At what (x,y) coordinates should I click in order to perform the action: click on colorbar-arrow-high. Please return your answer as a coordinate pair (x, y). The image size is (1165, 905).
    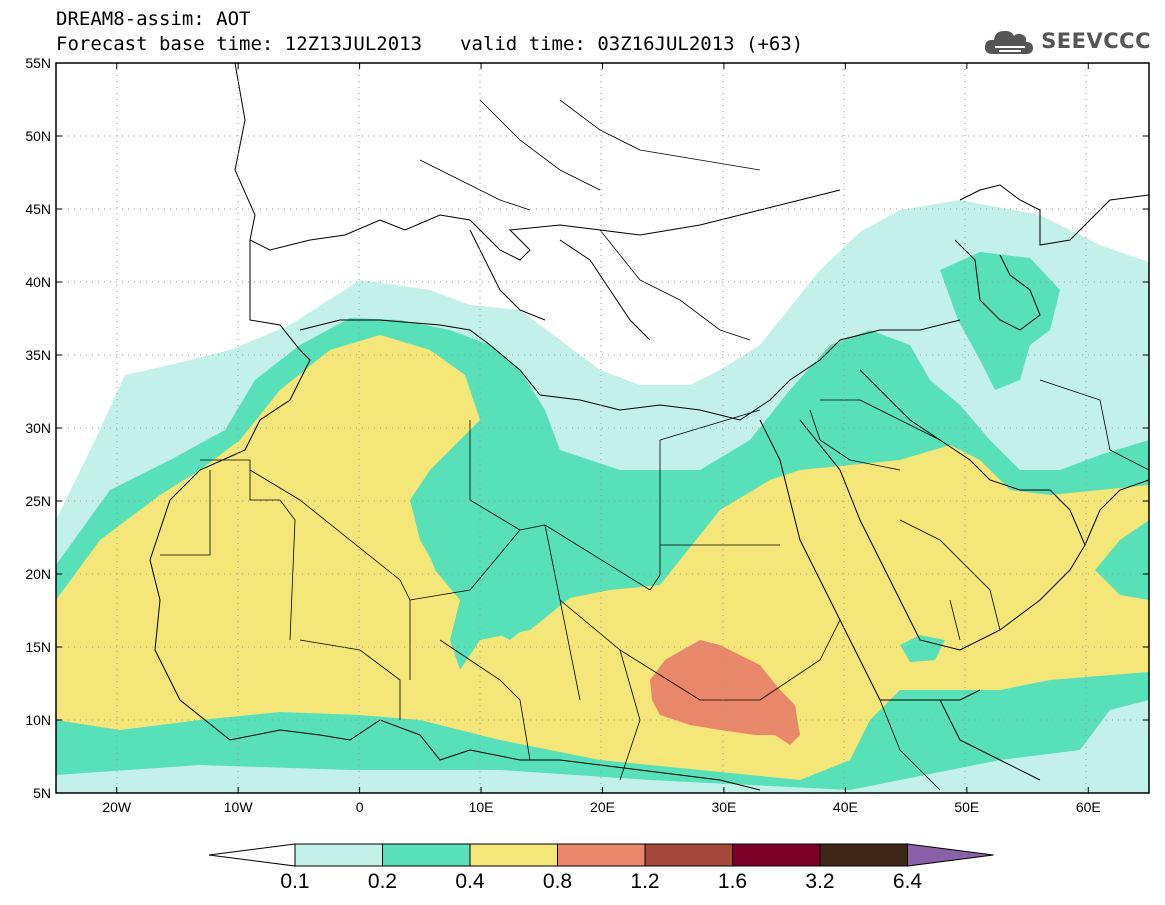
    Looking at the image, I should click on (950, 855).